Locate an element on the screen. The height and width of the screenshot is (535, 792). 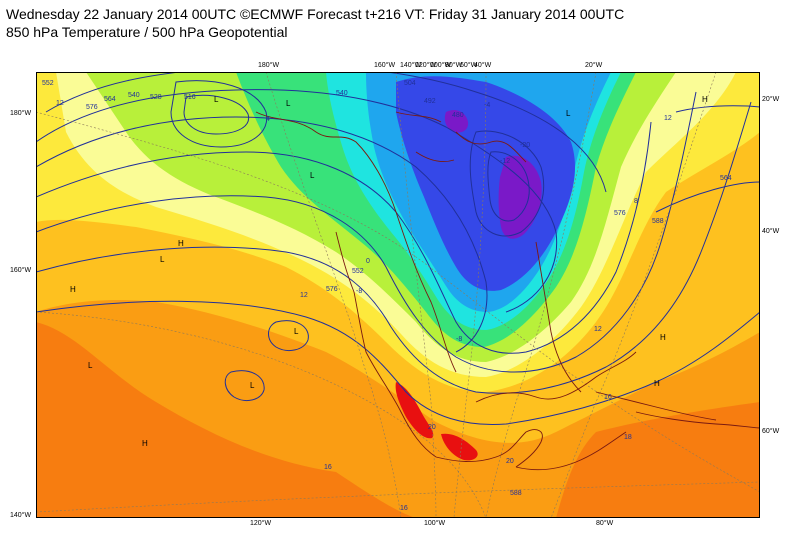
lon-label: 140°W is located at coordinates (411, 65).